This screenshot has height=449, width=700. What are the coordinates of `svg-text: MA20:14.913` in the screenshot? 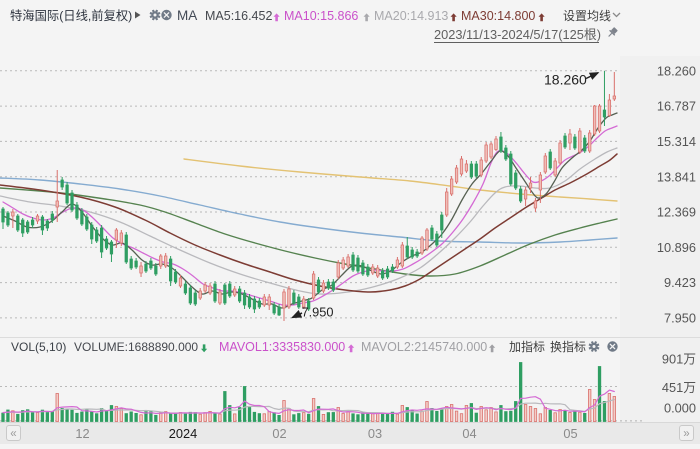 It's located at (411, 16).